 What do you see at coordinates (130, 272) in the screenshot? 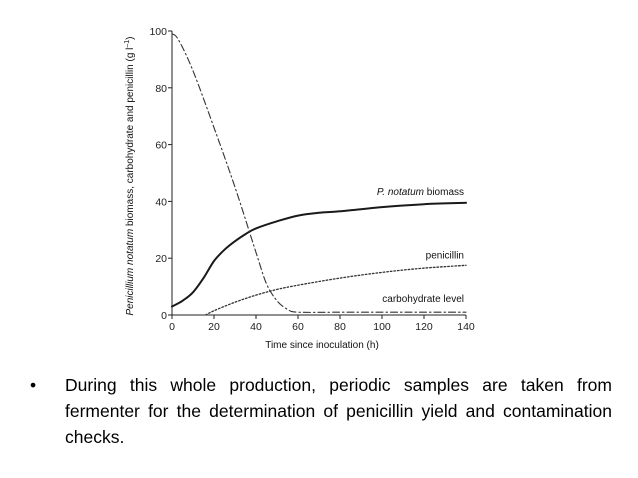
I see `y-axis-title-italic: Penicillium notatum` at bounding box center [130, 272].